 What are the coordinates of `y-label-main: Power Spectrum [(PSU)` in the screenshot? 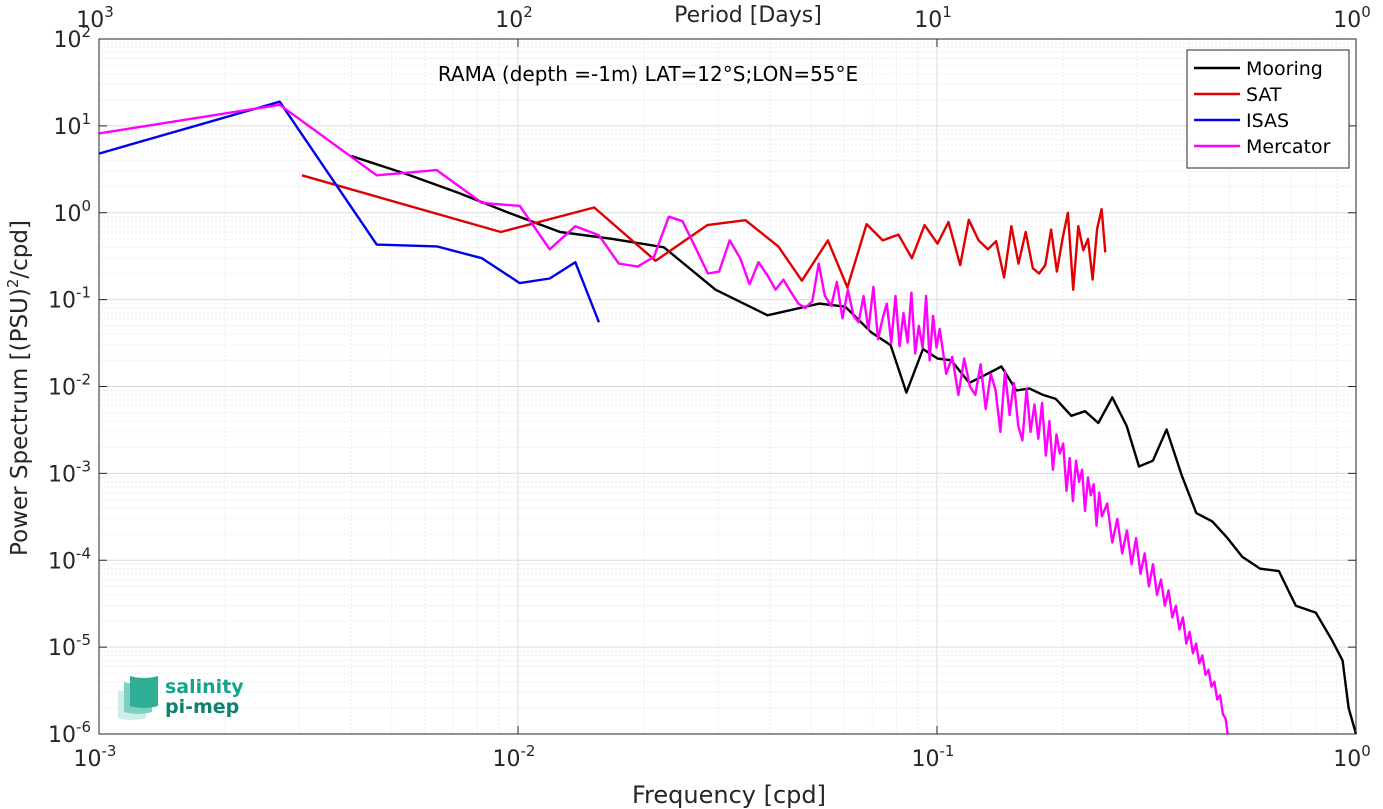 It's located at (20, 422).